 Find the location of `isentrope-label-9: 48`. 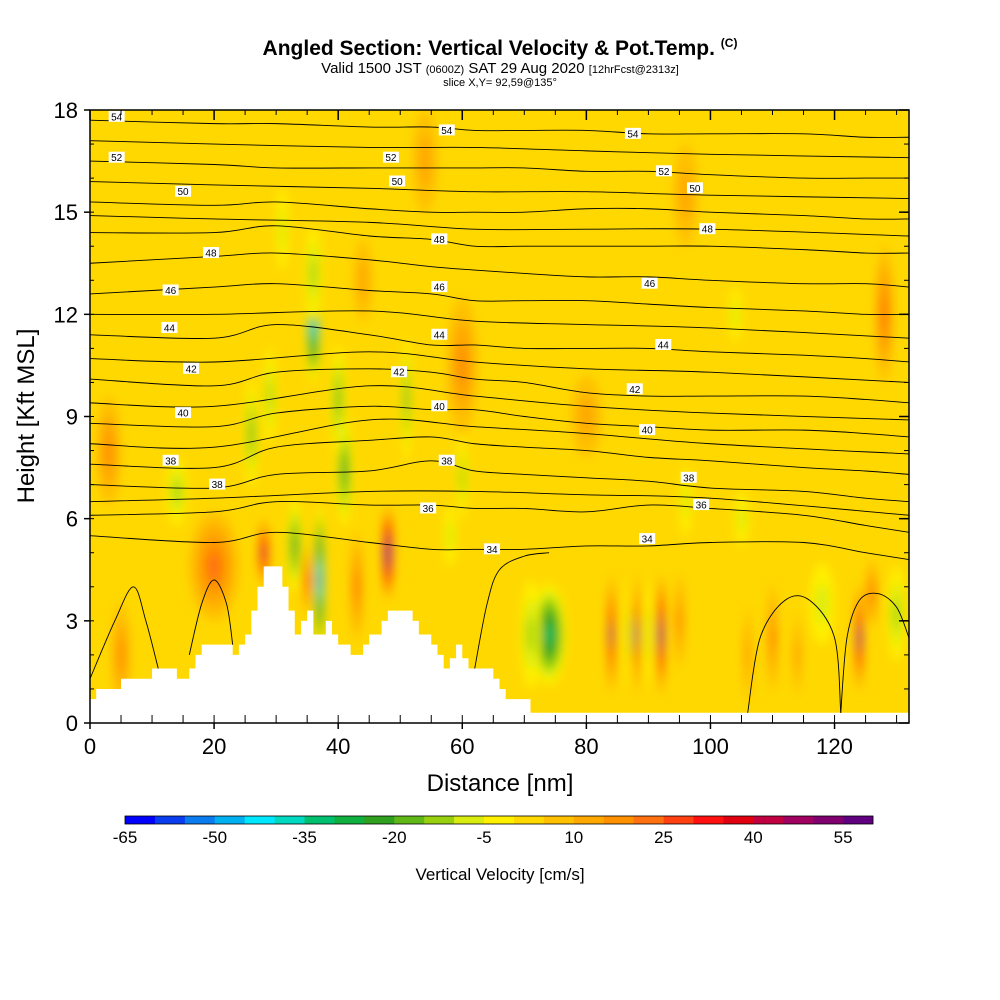

isentrope-label-9: 48 is located at coordinates (210, 253).